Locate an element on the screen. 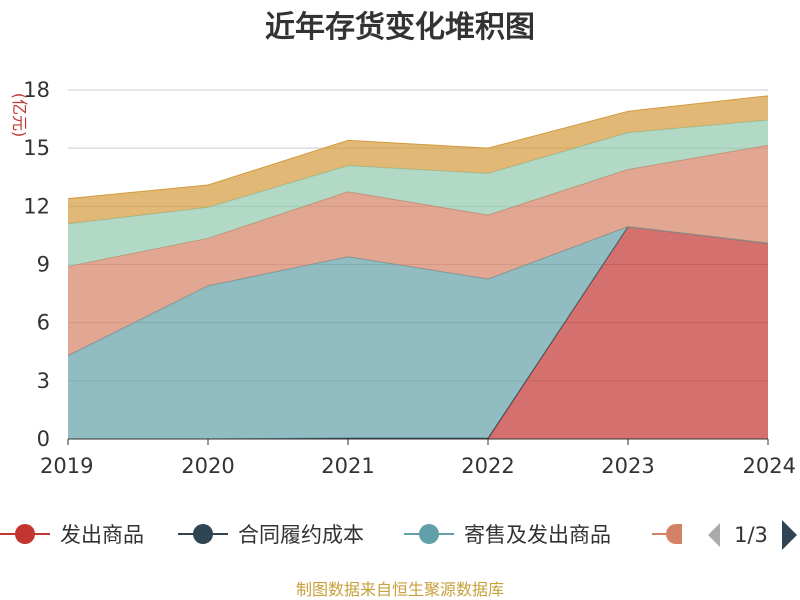 The height and width of the screenshot is (600, 800). legend: 发出商品 合同履约成本 寄售及发出商品 is located at coordinates (341, 535).